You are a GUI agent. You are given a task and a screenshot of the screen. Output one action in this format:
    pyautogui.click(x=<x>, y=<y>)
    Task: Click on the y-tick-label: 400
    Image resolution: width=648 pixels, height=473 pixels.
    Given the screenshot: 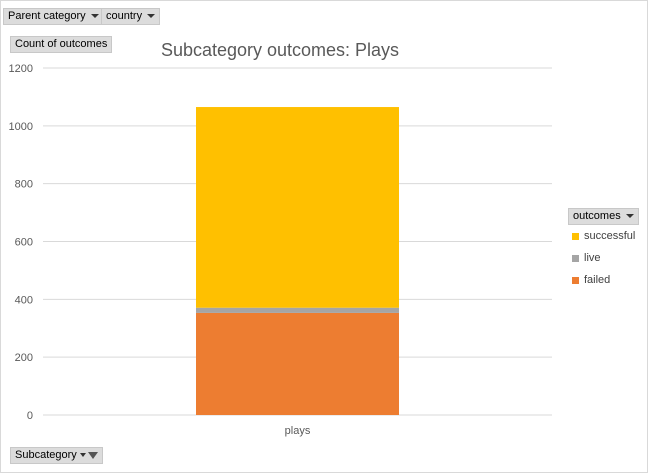 What is the action you would take?
    pyautogui.click(x=24, y=300)
    